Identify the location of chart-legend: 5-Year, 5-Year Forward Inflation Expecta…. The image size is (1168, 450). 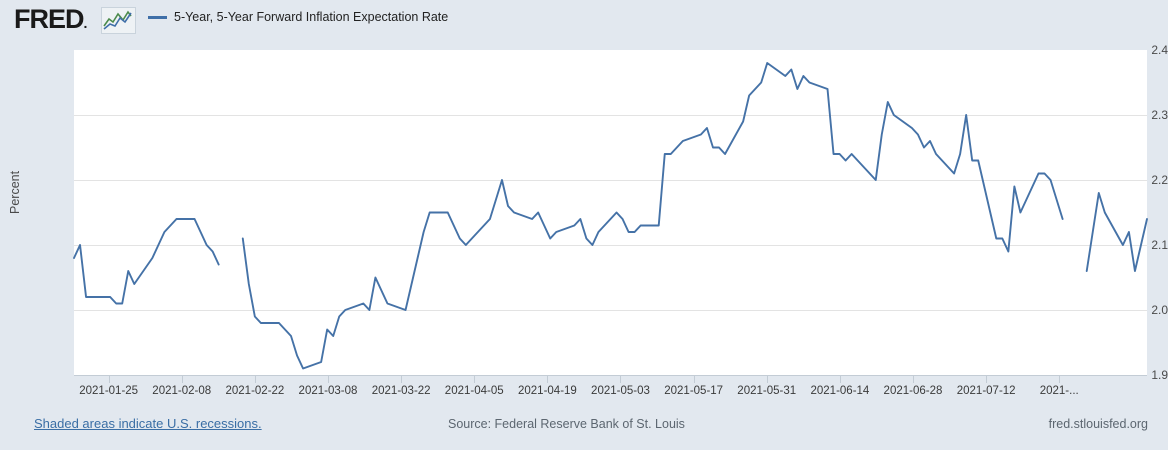
(298, 17).